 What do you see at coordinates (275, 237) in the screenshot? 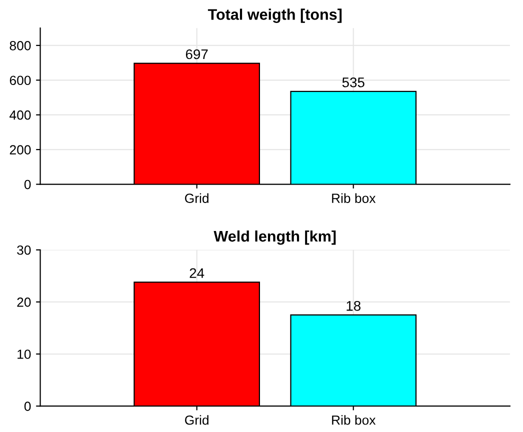
I see `chart-title: Weld length [km]` at bounding box center [275, 237].